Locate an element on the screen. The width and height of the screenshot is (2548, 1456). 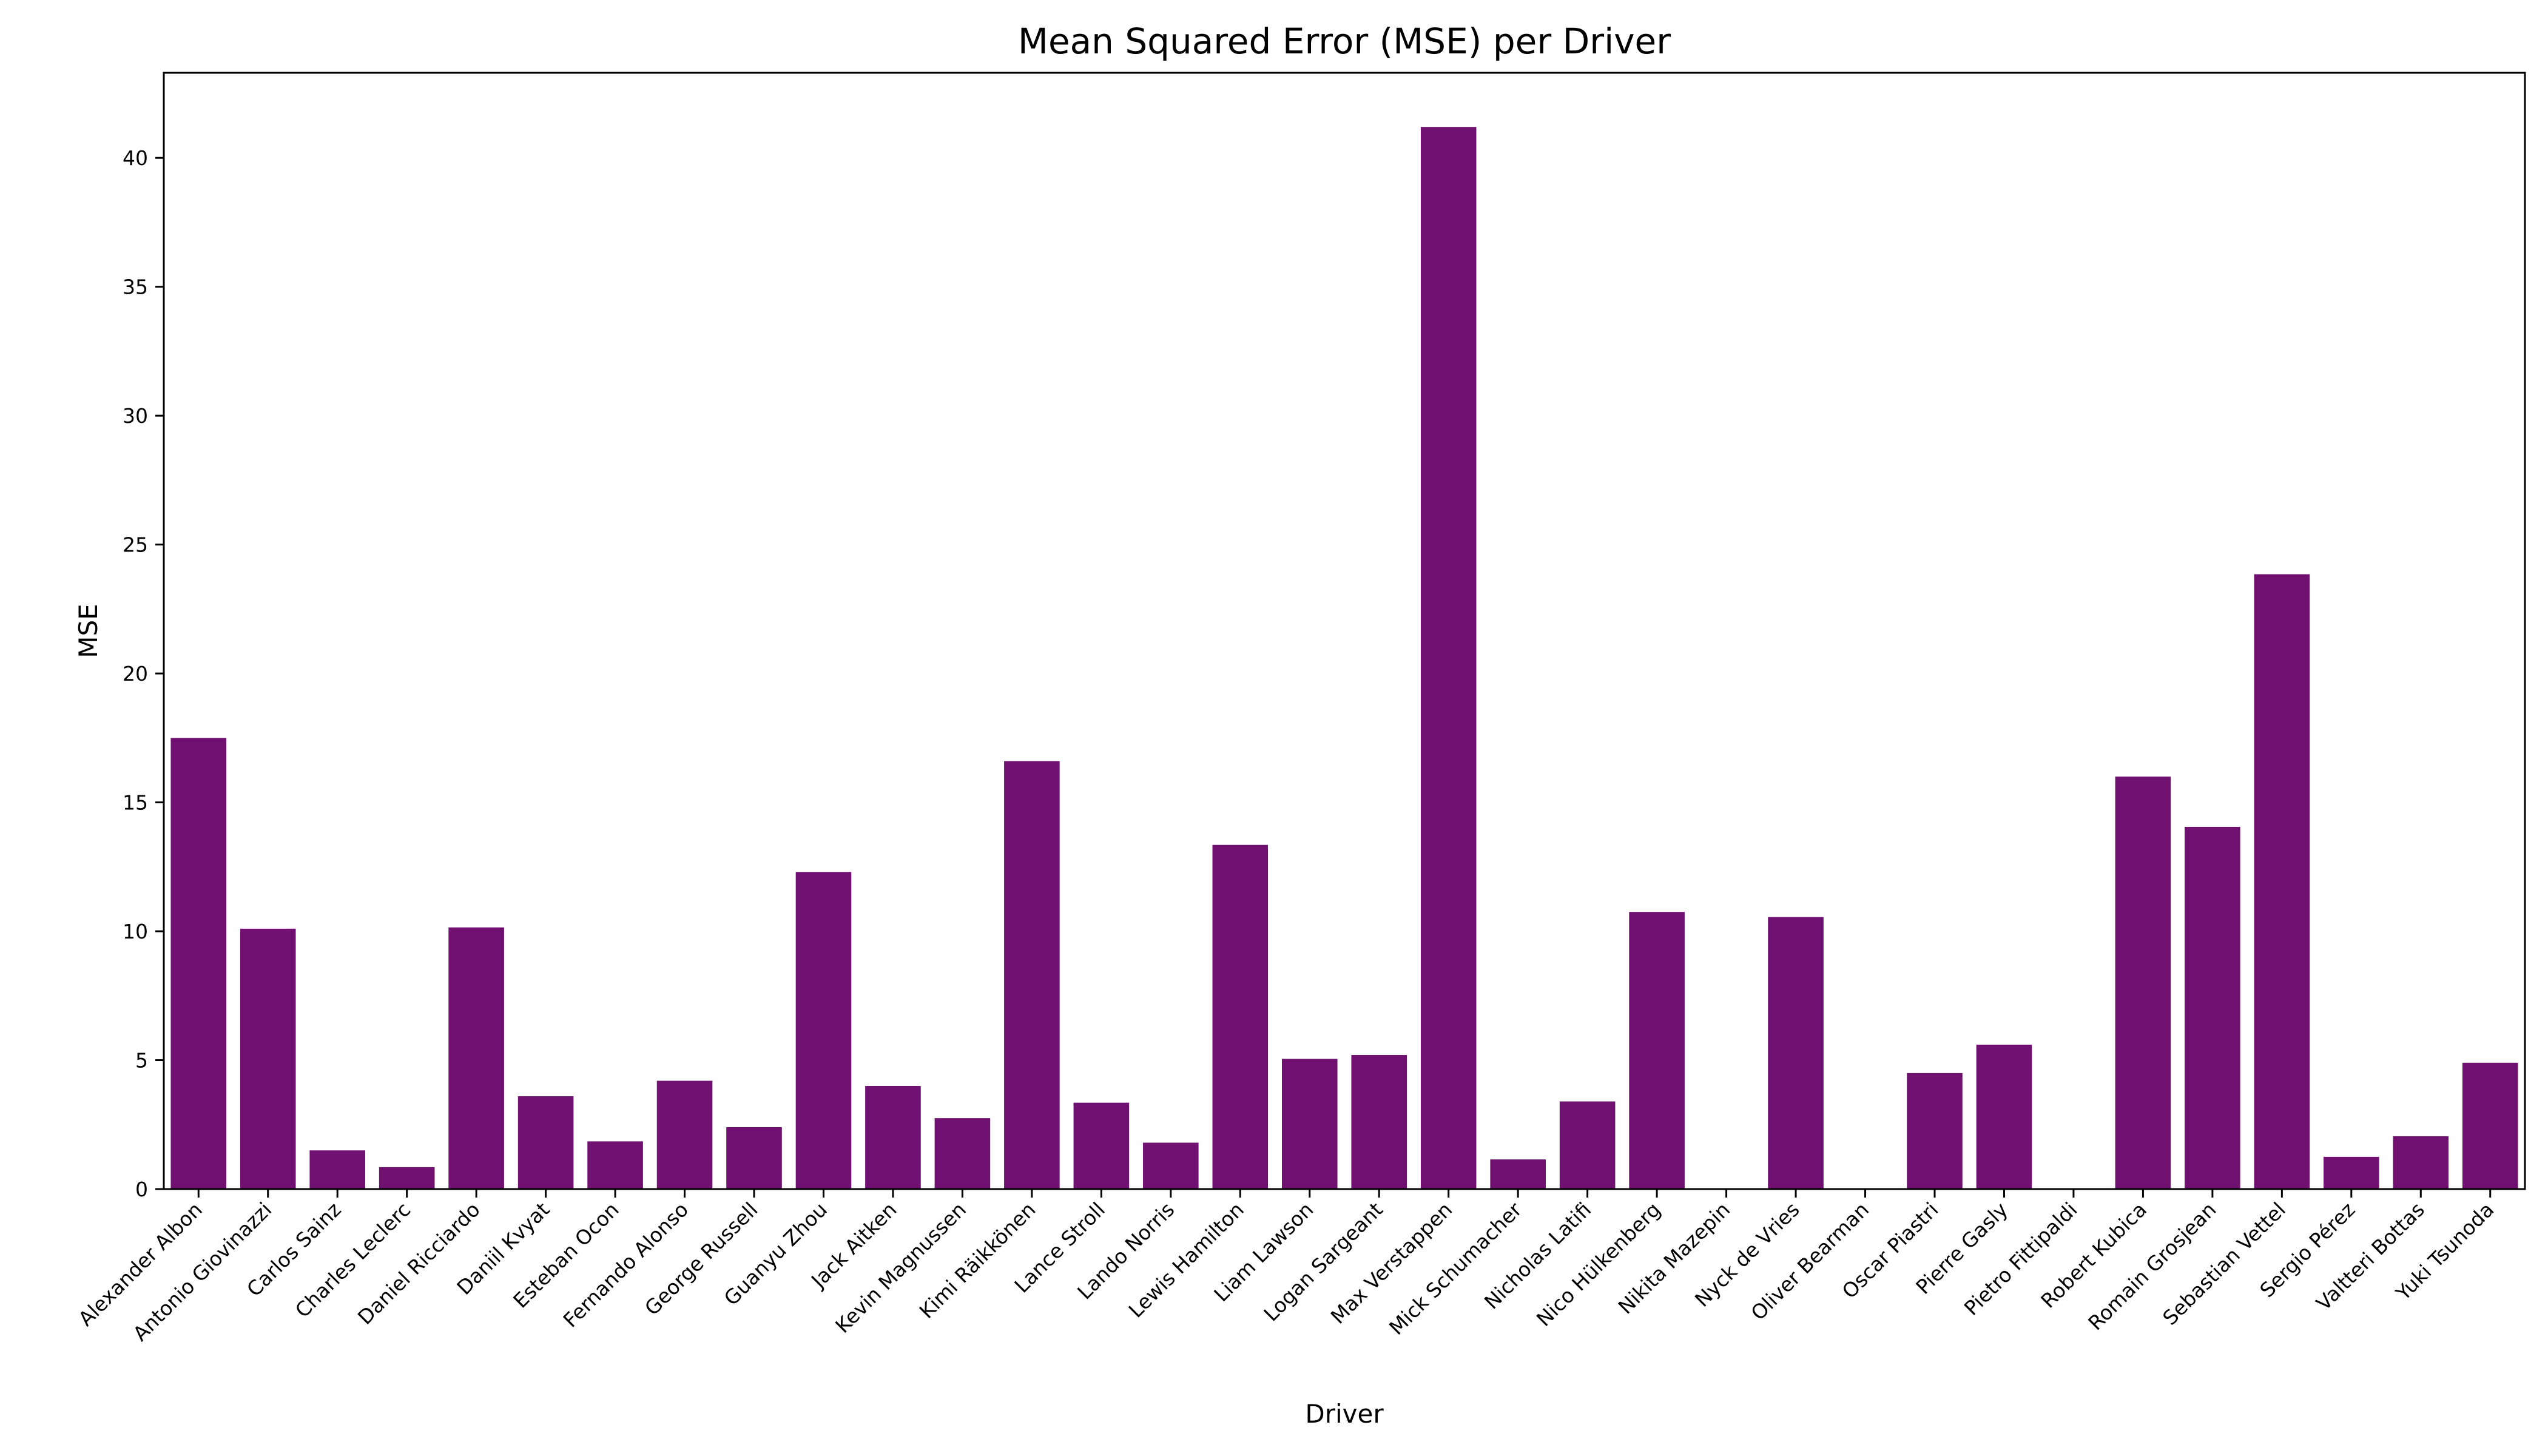
y-axis: 0 5 10 15 20 25 30 35 40 is located at coordinates (143, 673).